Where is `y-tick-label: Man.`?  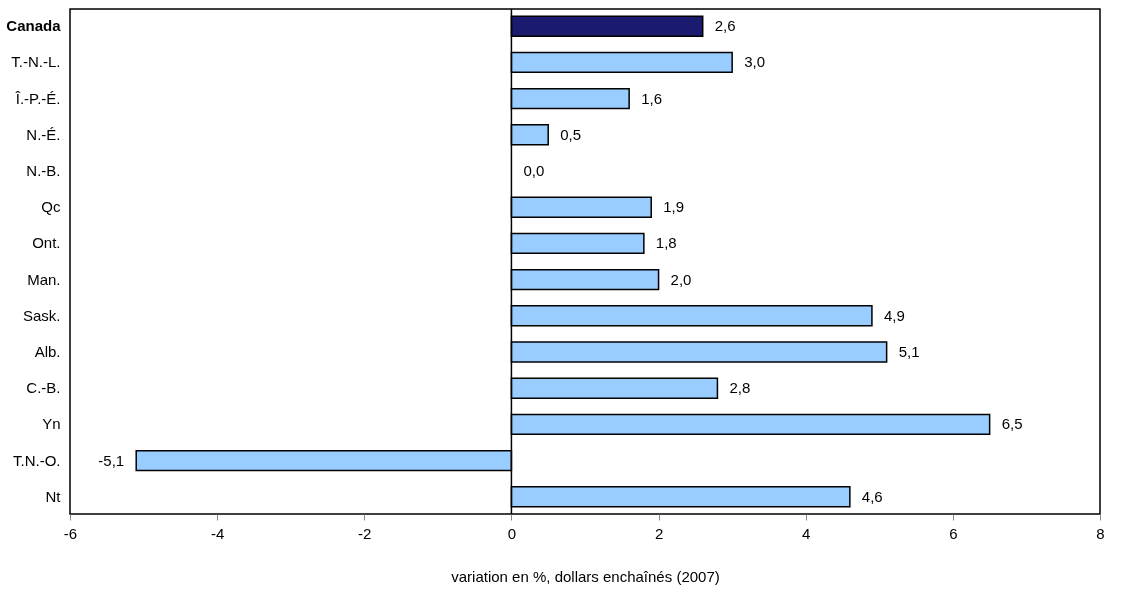 y-tick-label: Man. is located at coordinates (44, 279).